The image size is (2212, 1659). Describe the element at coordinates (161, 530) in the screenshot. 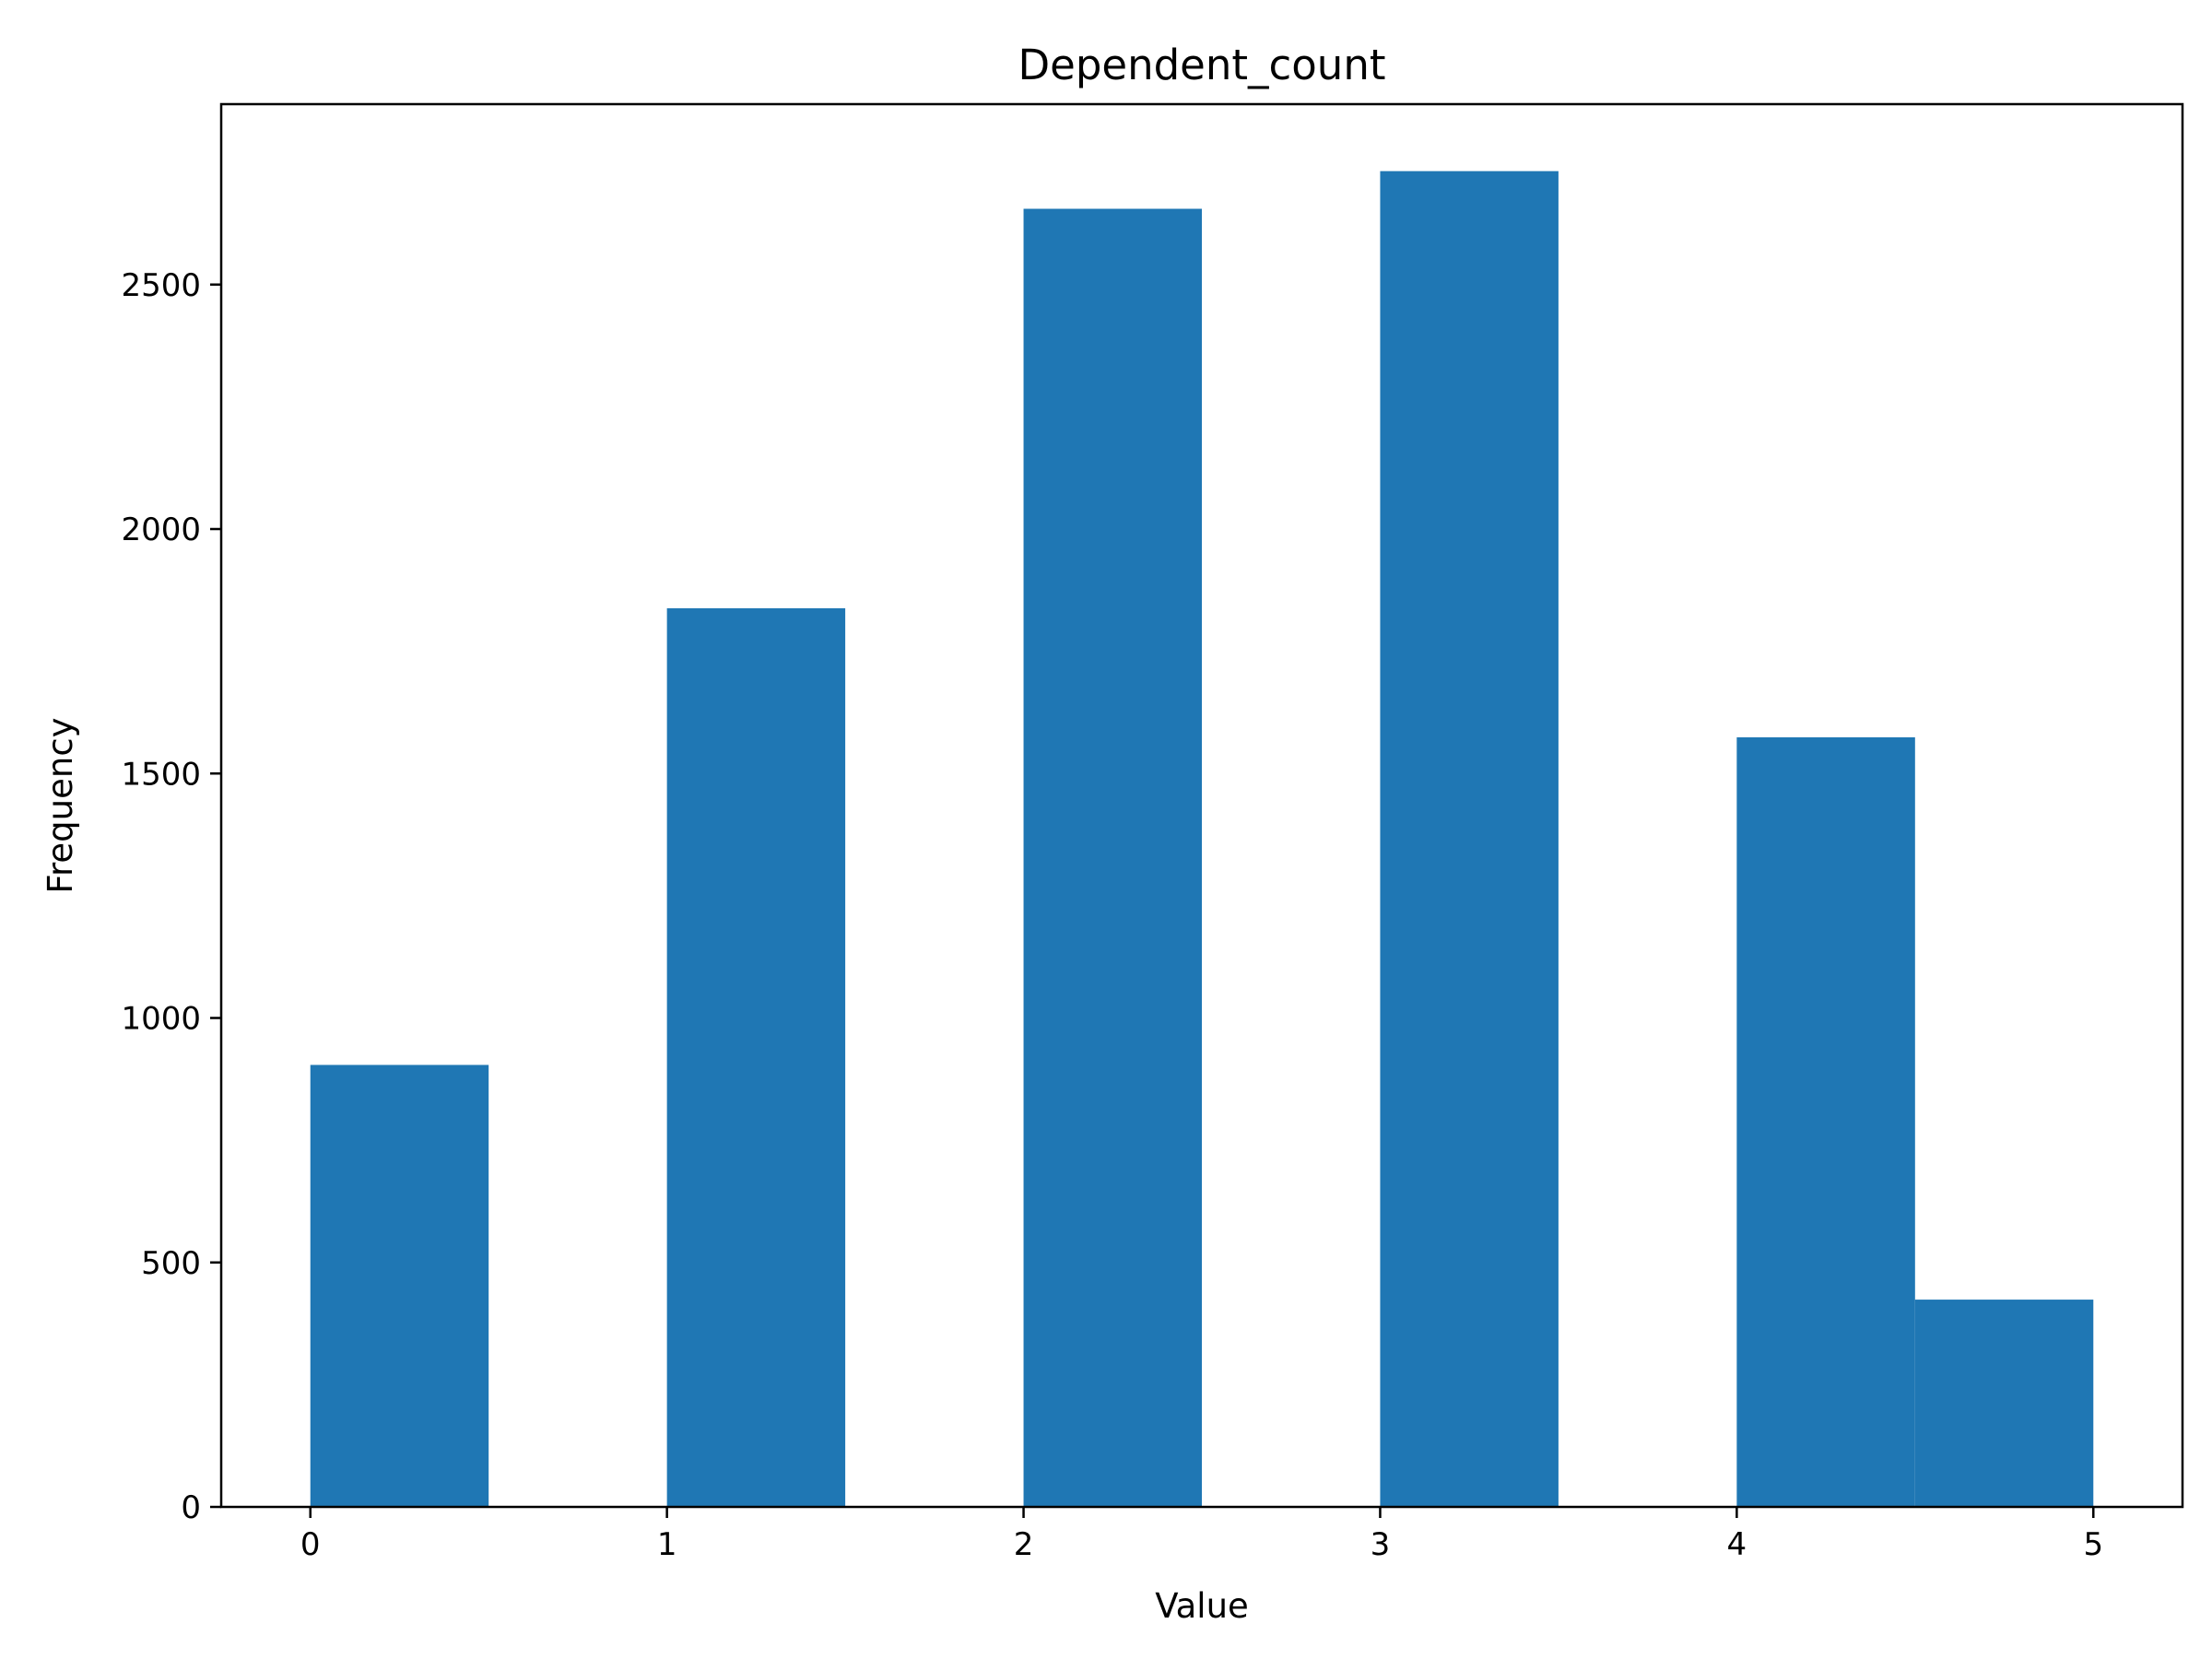

I see `y-tick-label: 2000` at that location.